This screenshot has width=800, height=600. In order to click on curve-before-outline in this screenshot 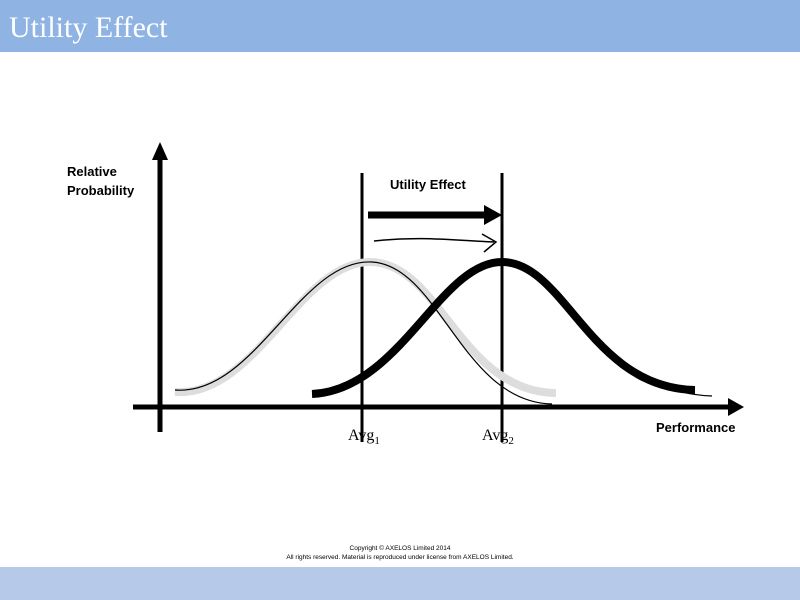, I will do `click(363, 333)`.